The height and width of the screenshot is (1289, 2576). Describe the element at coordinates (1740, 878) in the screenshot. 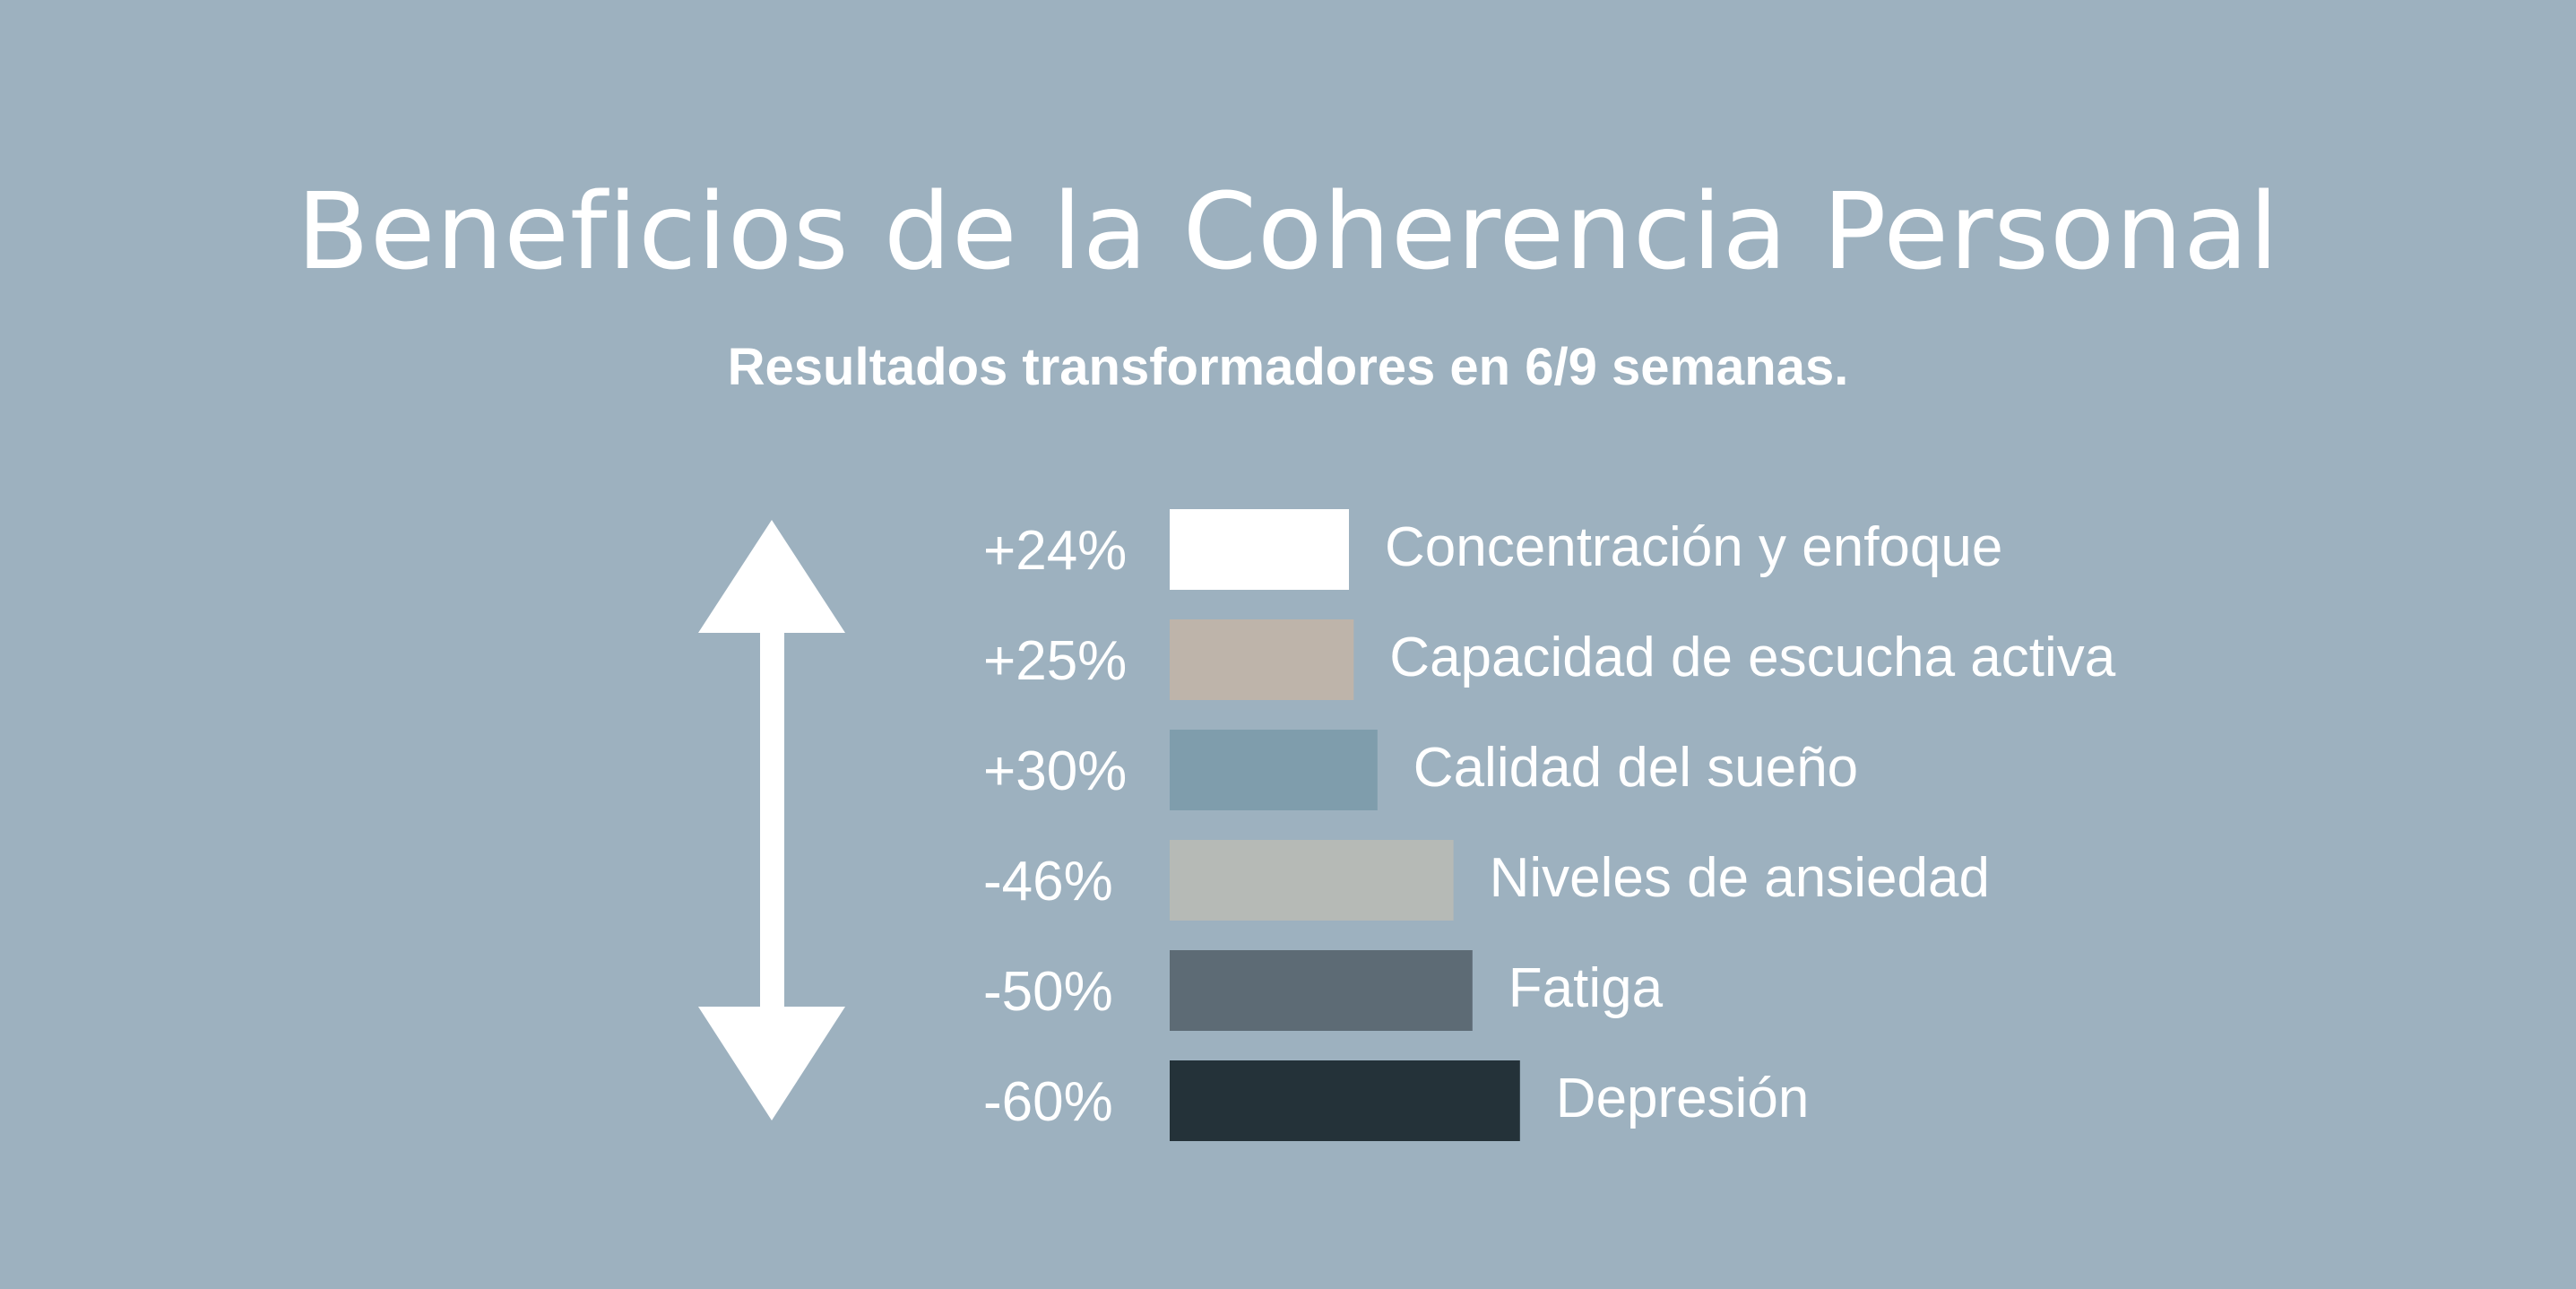

I see `category-label: Niveles de ansiedad` at that location.